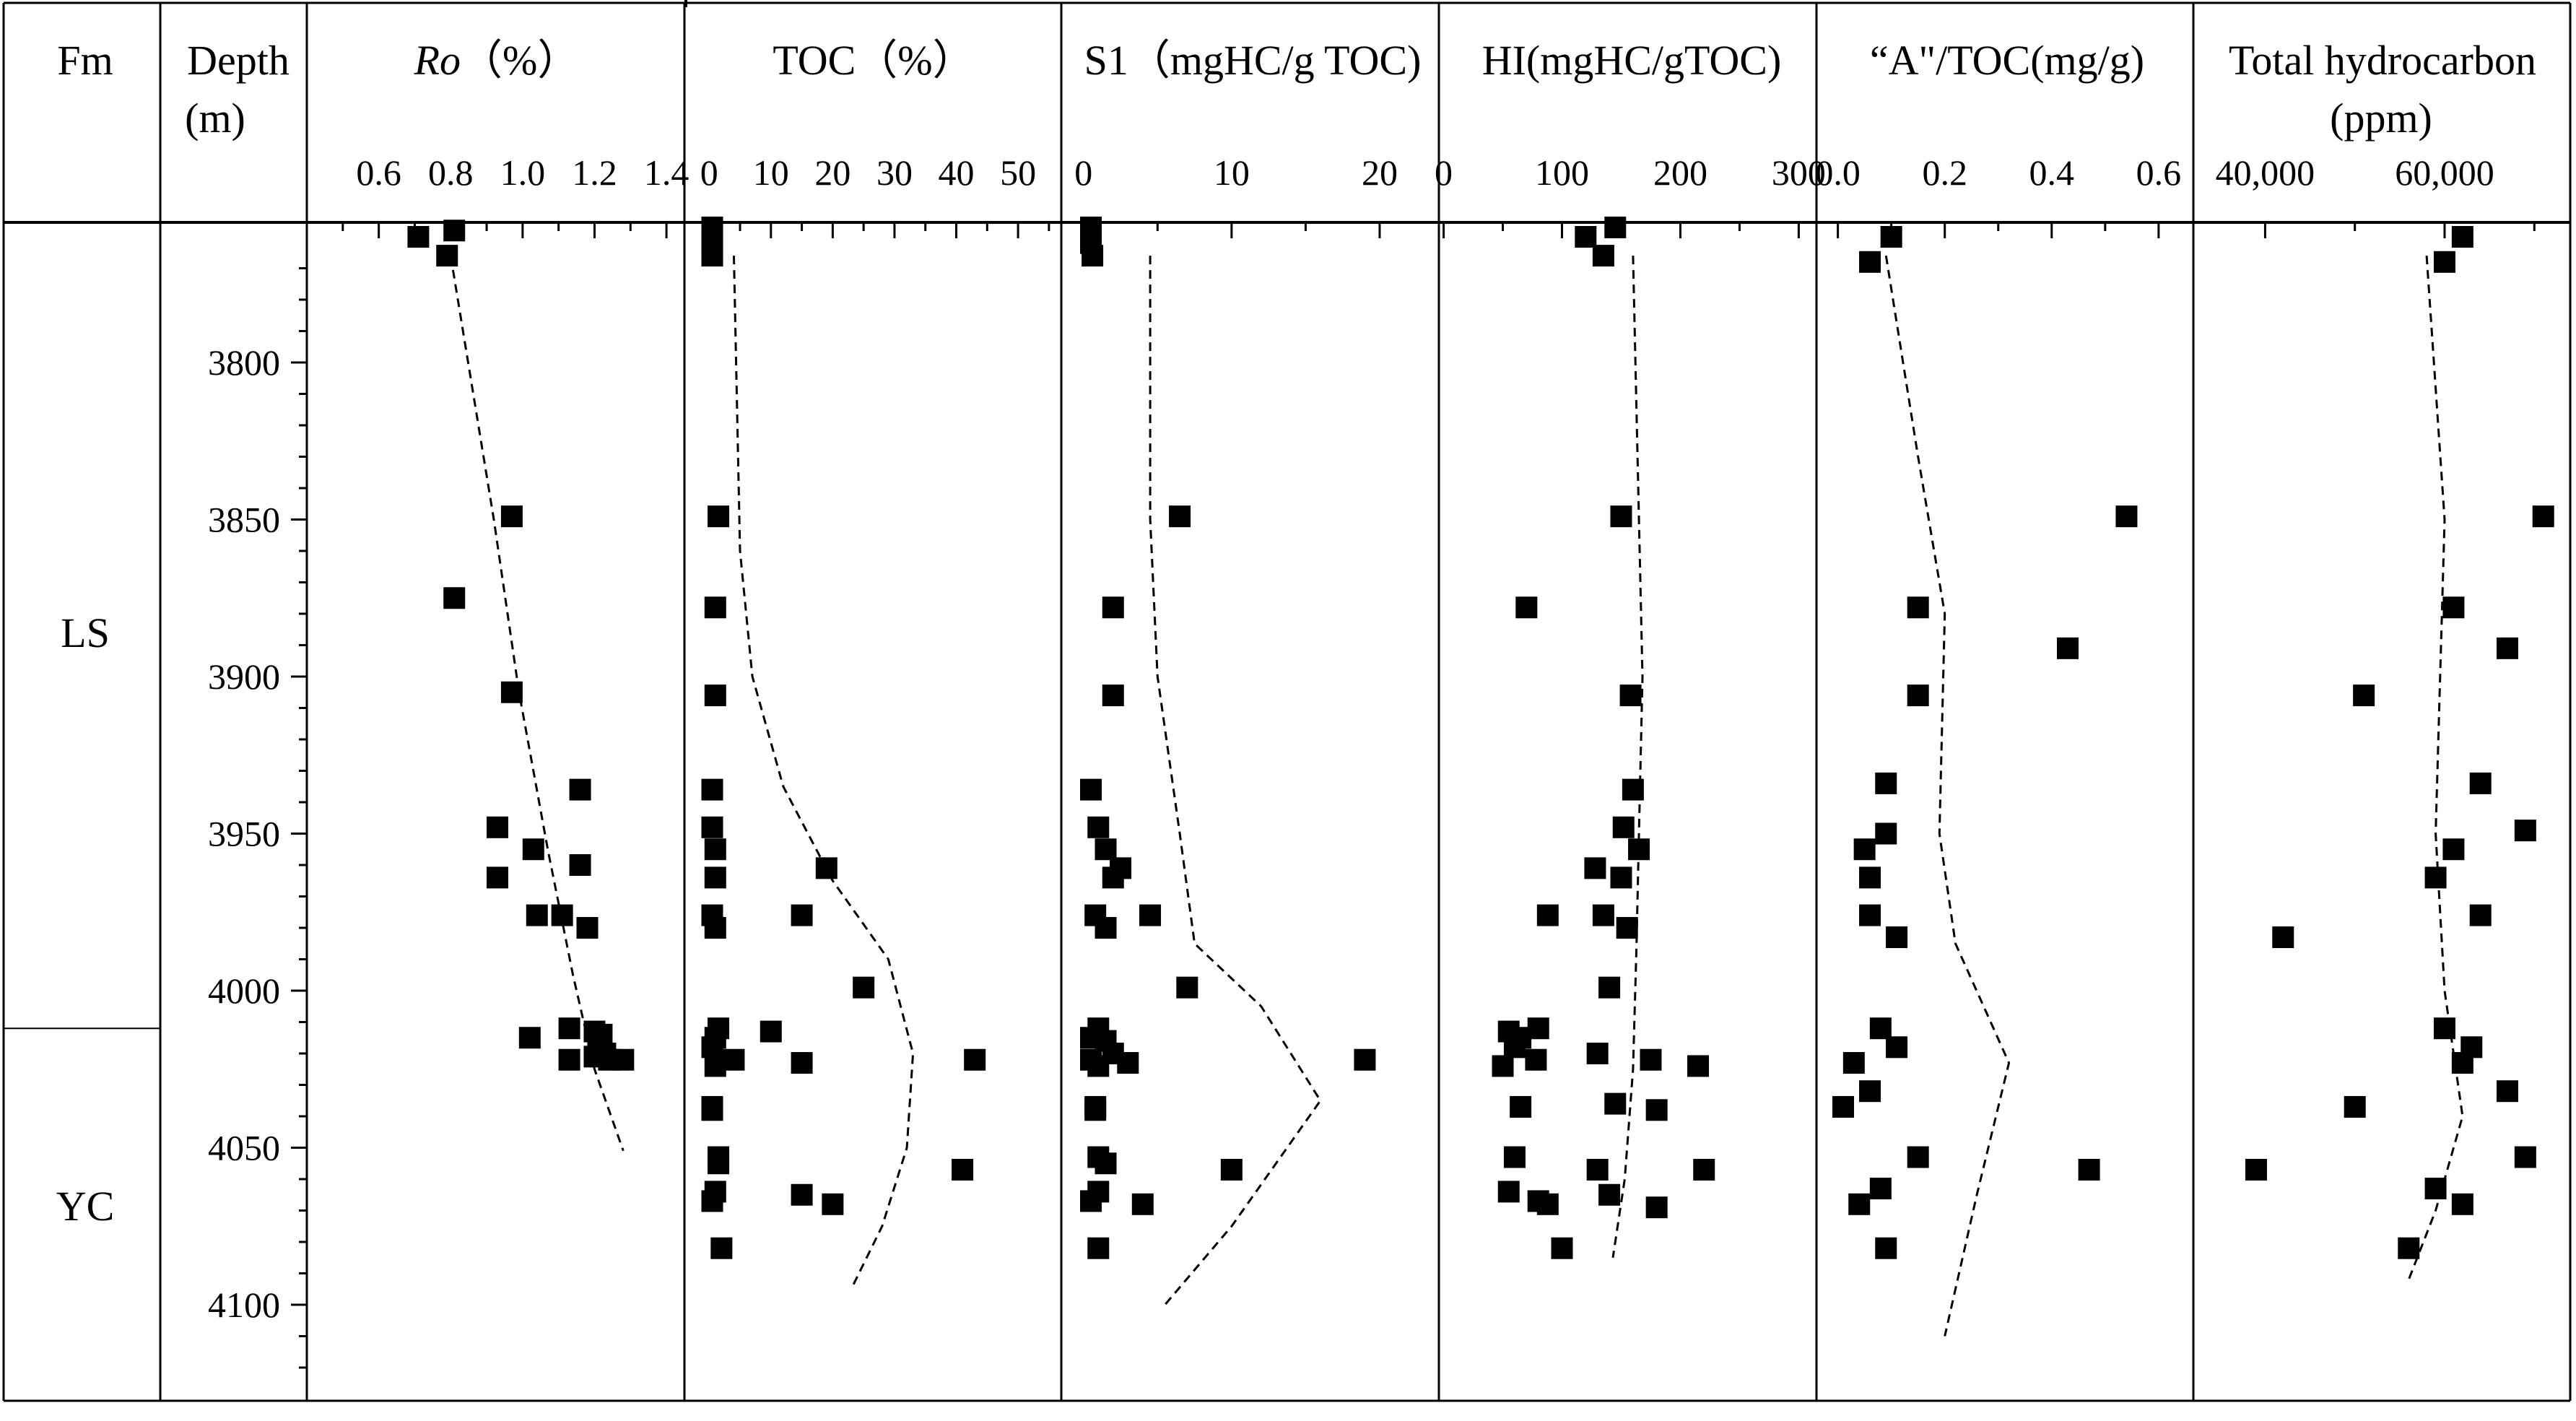  Describe the element at coordinates (215, 118) in the screenshot. I see `depth-unit: (m)` at that location.